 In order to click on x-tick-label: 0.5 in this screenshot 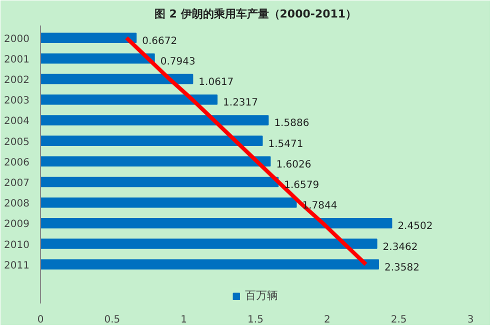, I will do `click(112, 320)`.